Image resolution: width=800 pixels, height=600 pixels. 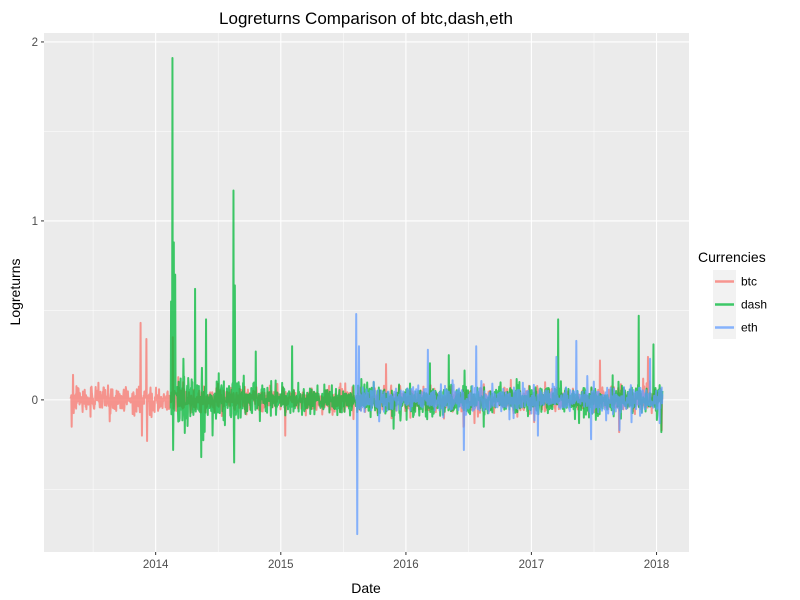 What do you see at coordinates (532, 565) in the screenshot?
I see `x-tick-label: 2017` at bounding box center [532, 565].